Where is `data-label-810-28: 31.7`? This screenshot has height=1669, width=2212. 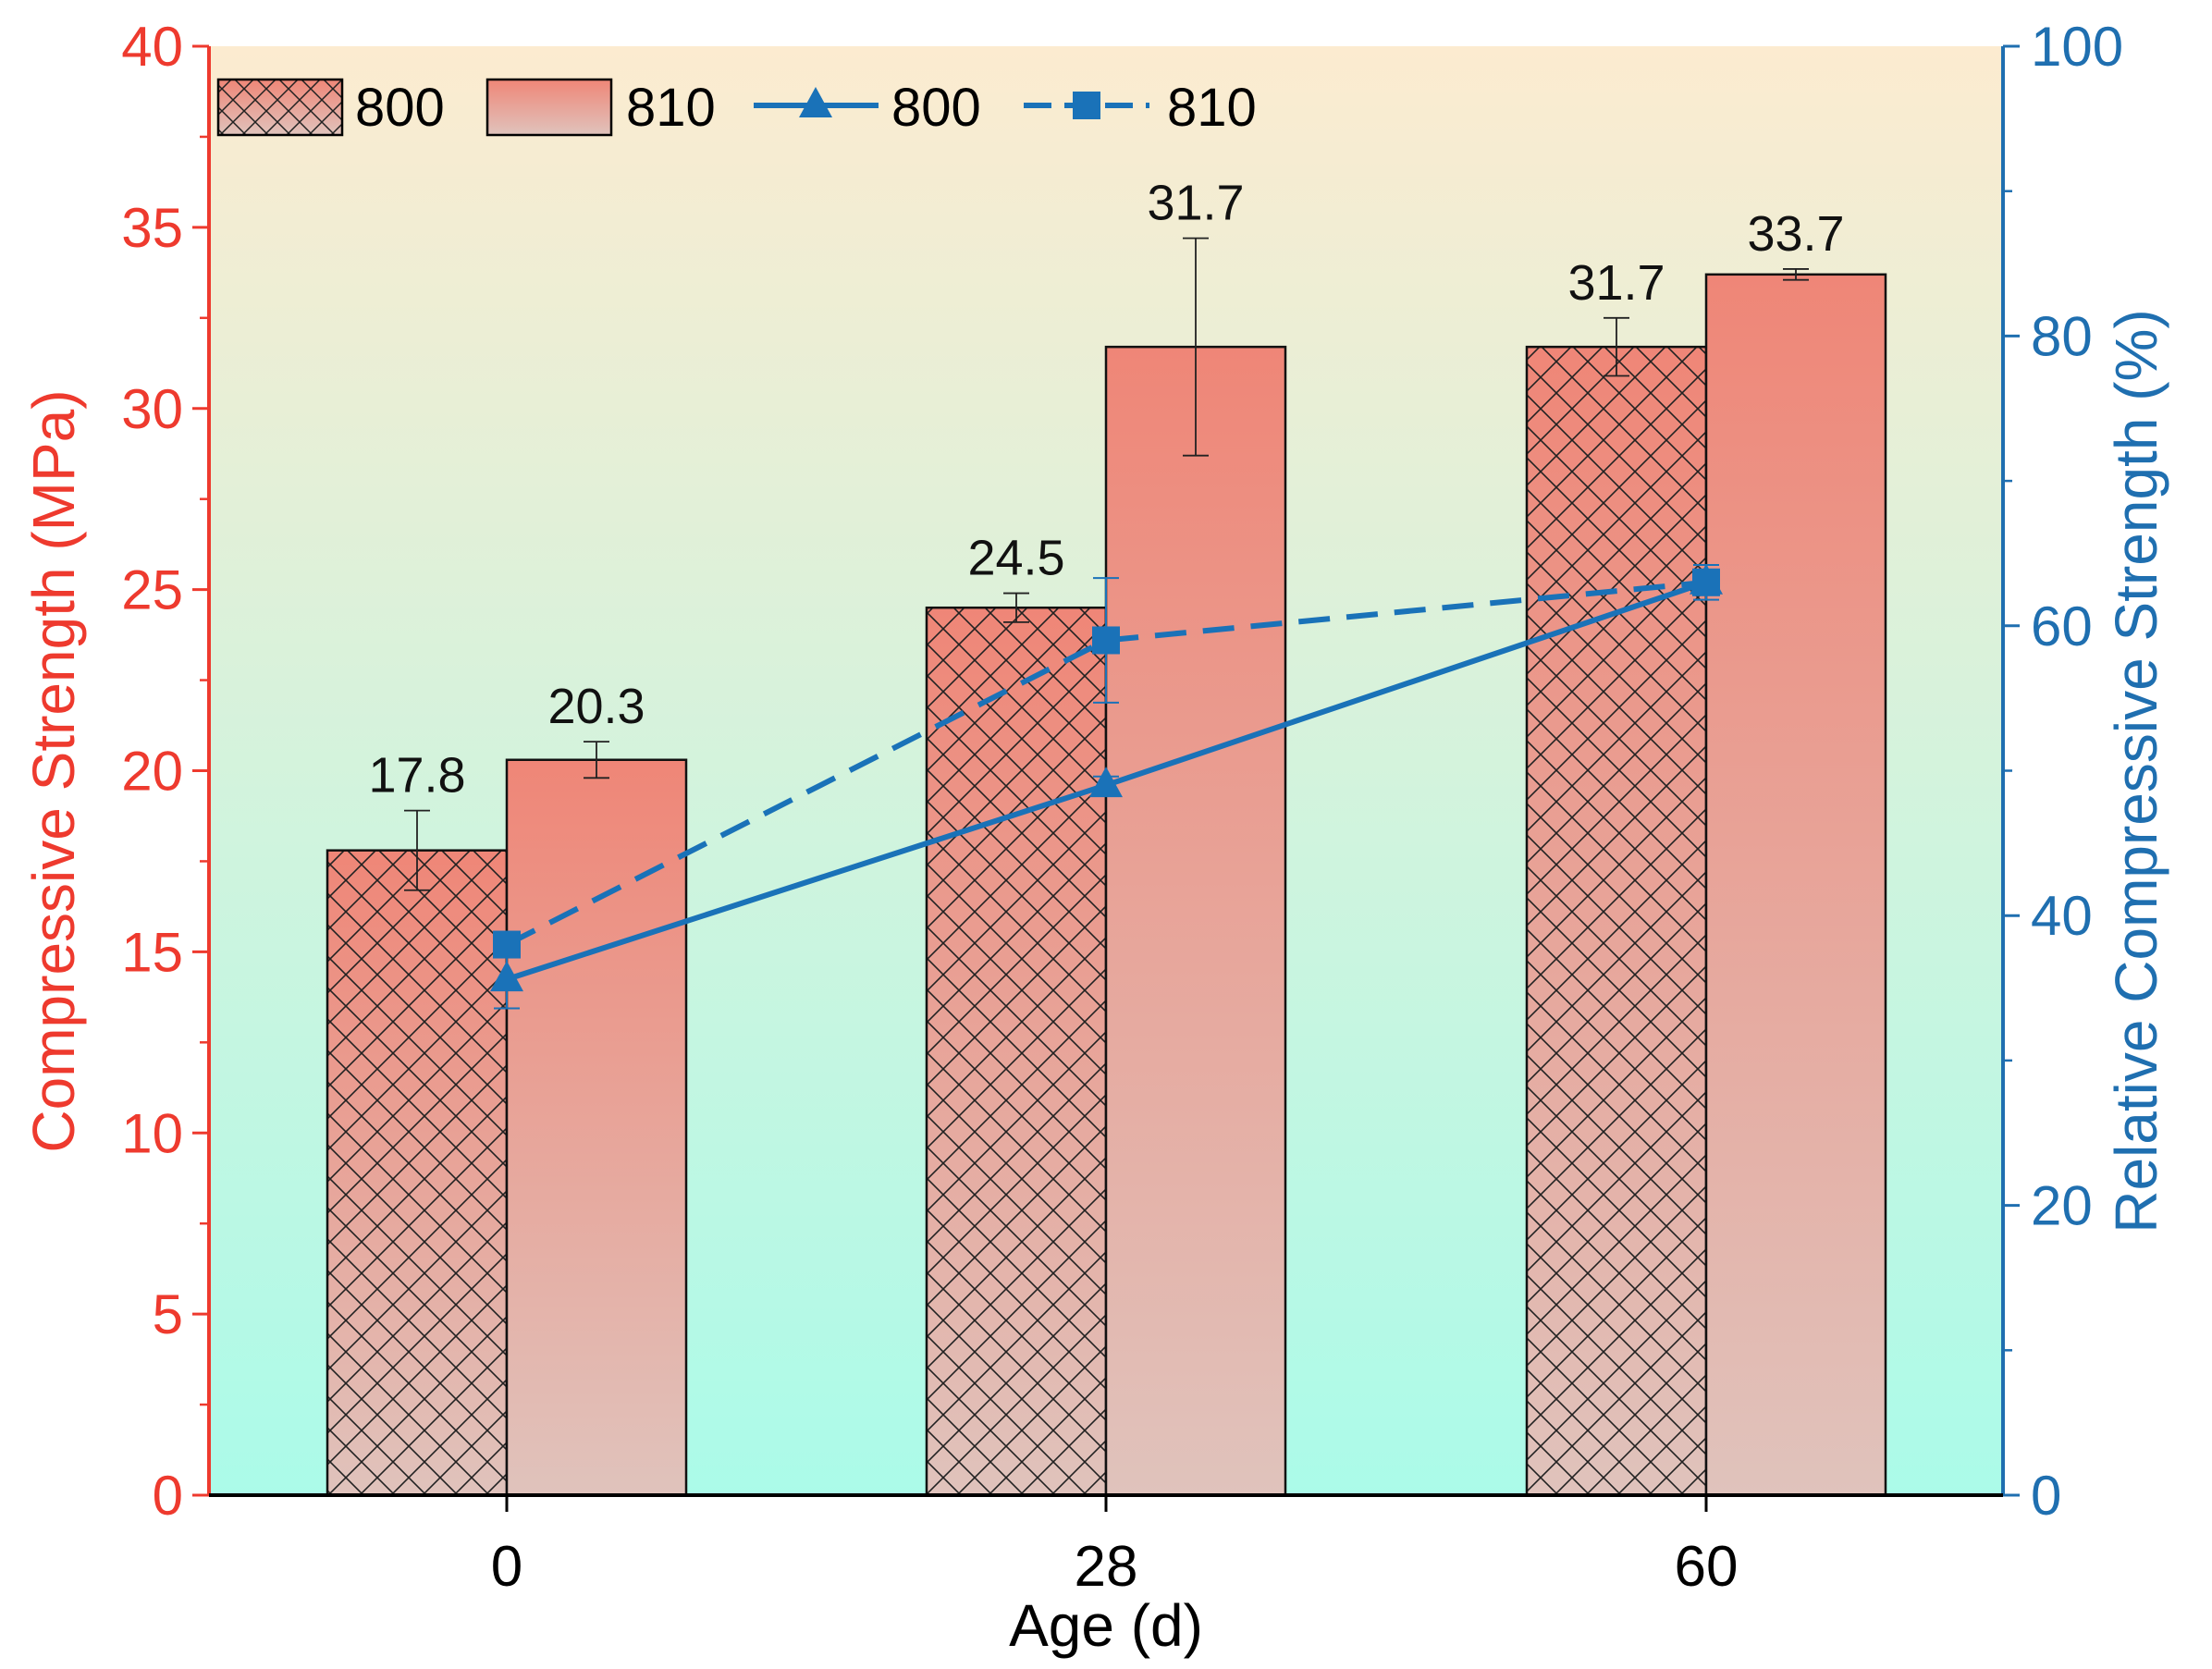
data-label-810-28: 31.7 is located at coordinates (1196, 203).